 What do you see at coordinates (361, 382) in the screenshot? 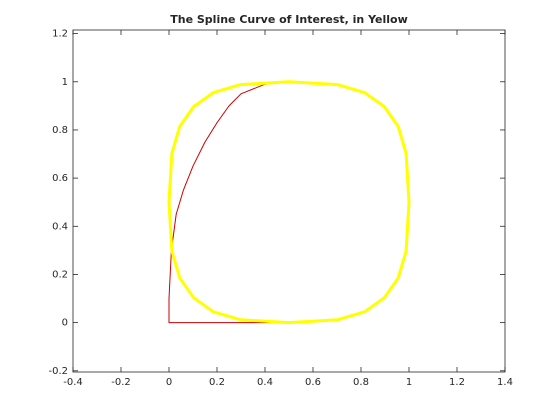
I see `x-tick-label: 0.8` at bounding box center [361, 382].